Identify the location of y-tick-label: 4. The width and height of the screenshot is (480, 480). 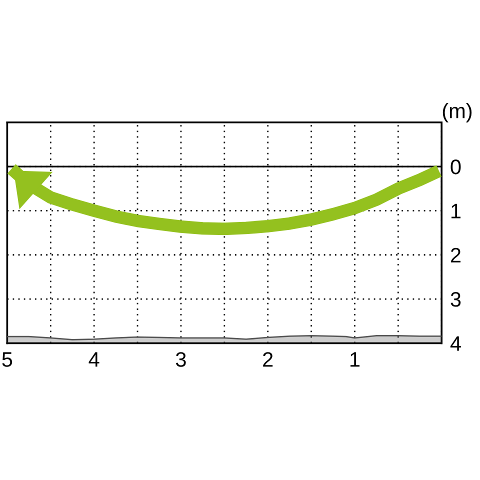
(455, 343).